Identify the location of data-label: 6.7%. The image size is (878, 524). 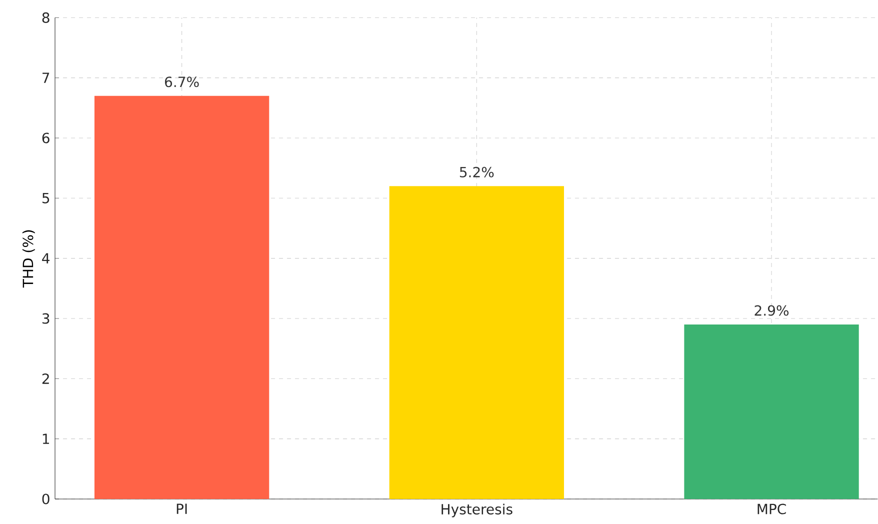
(182, 82).